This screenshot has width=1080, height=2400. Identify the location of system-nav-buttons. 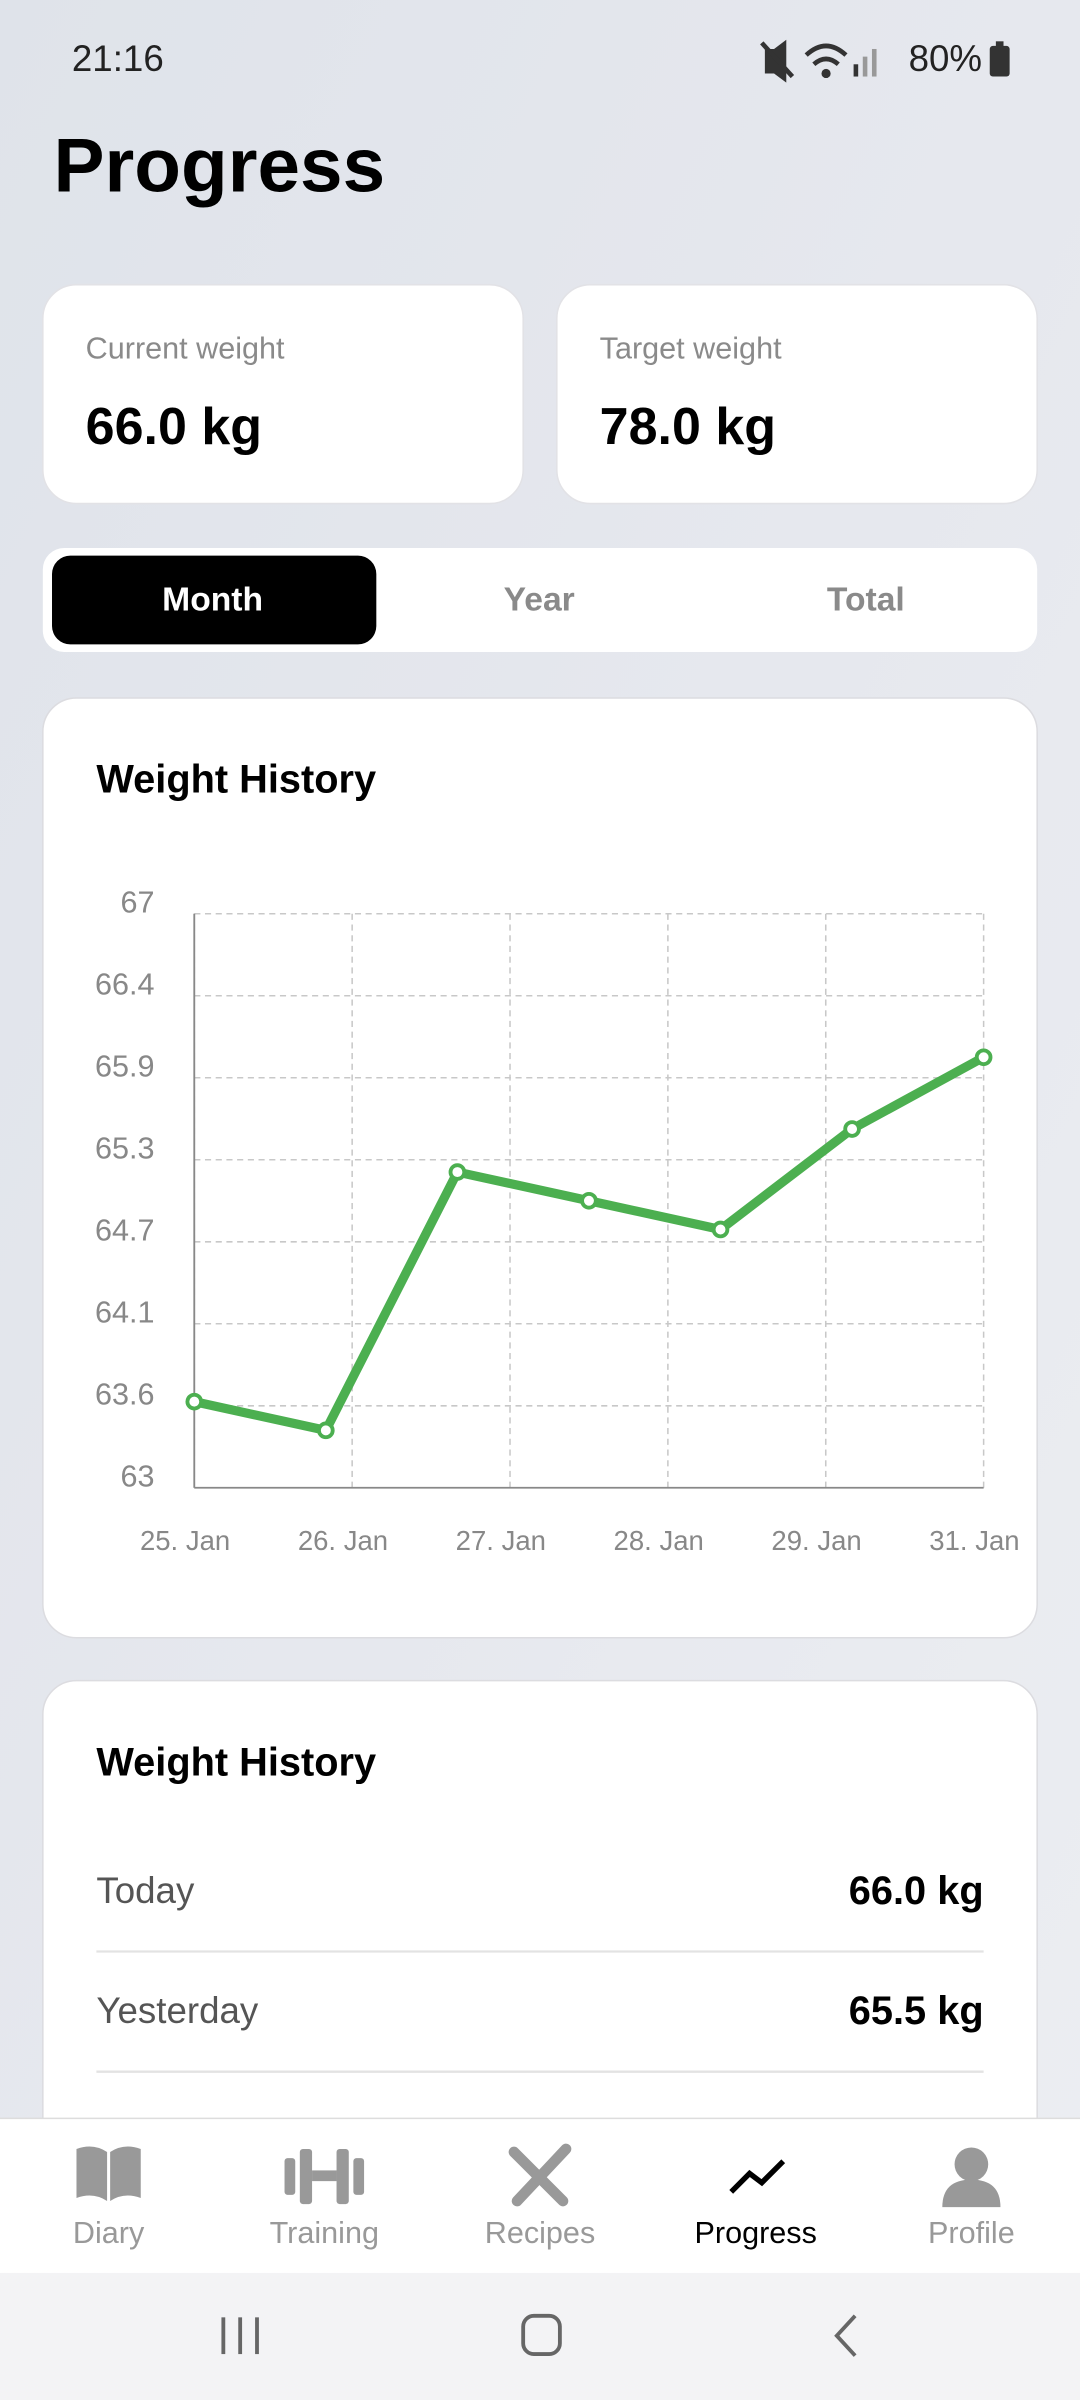
(539, 2335).